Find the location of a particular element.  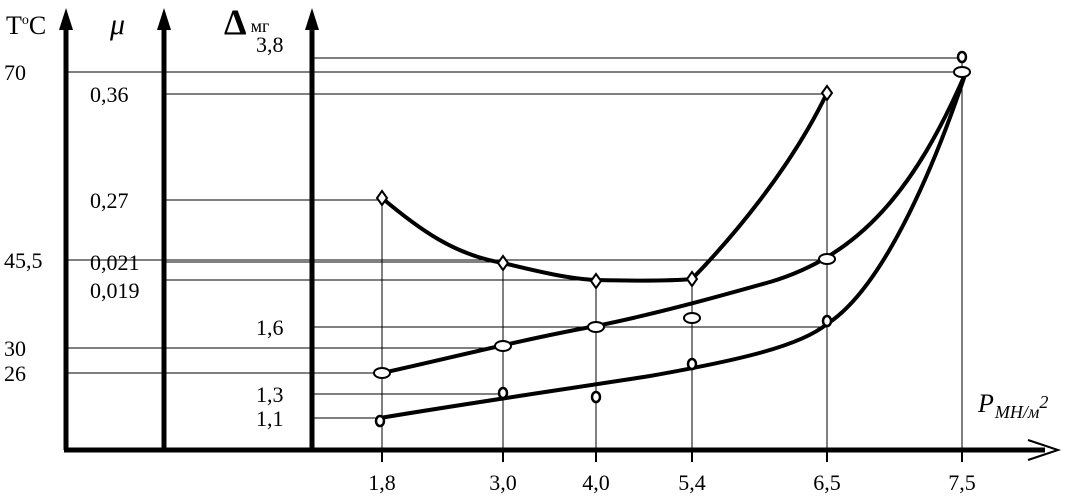

x-tick-label: 5,4 is located at coordinates (692, 482).